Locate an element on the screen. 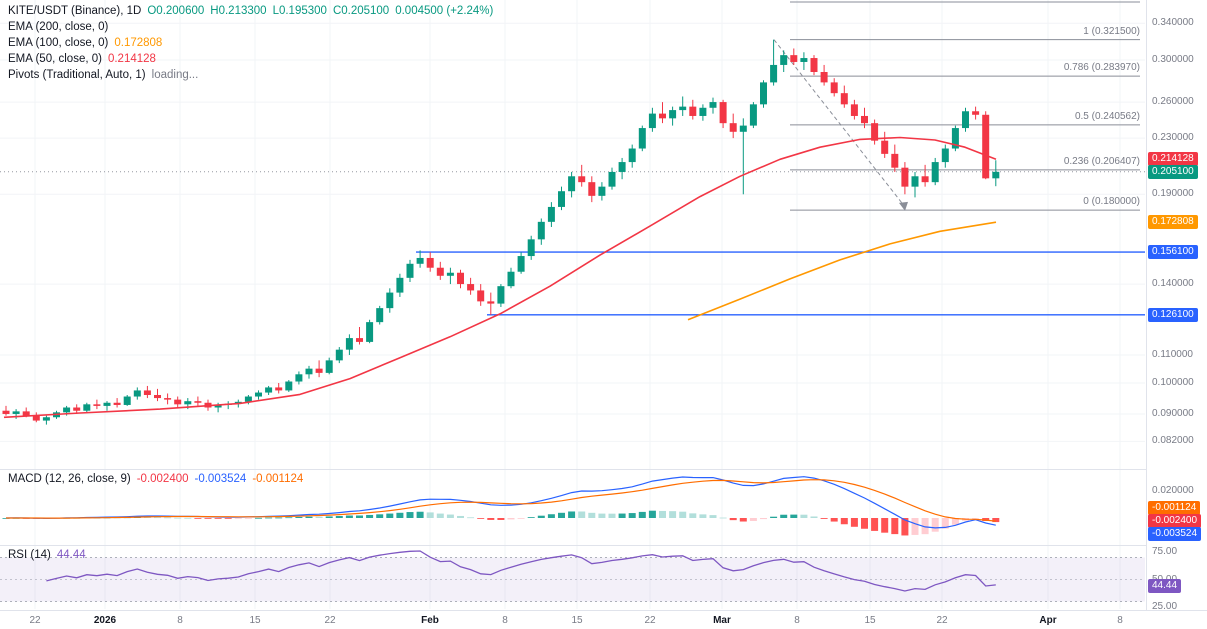  price-tick-label: 0.110000 is located at coordinates (1172, 354).